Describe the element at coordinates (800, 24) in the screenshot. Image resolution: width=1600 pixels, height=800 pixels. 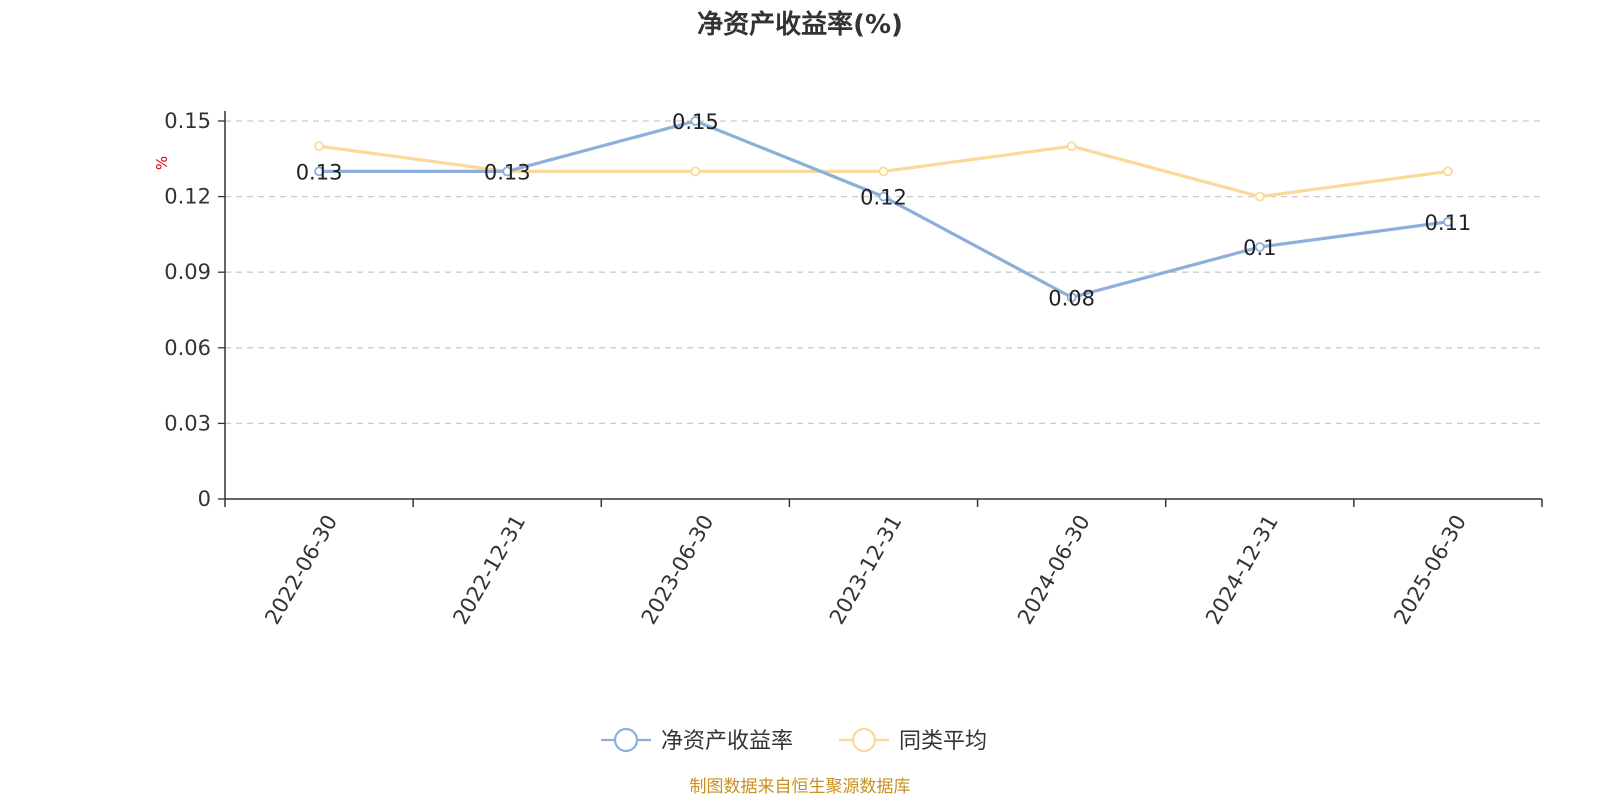
I see `chart-title: 净资产收益率(%)` at that location.